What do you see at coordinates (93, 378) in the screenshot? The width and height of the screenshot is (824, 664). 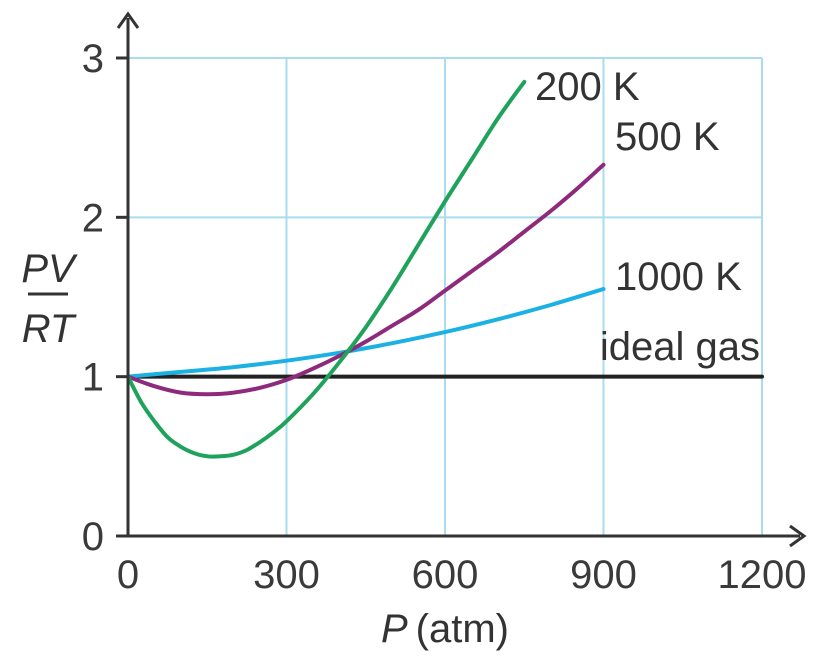 I see `y-tick-label: 1` at bounding box center [93, 378].